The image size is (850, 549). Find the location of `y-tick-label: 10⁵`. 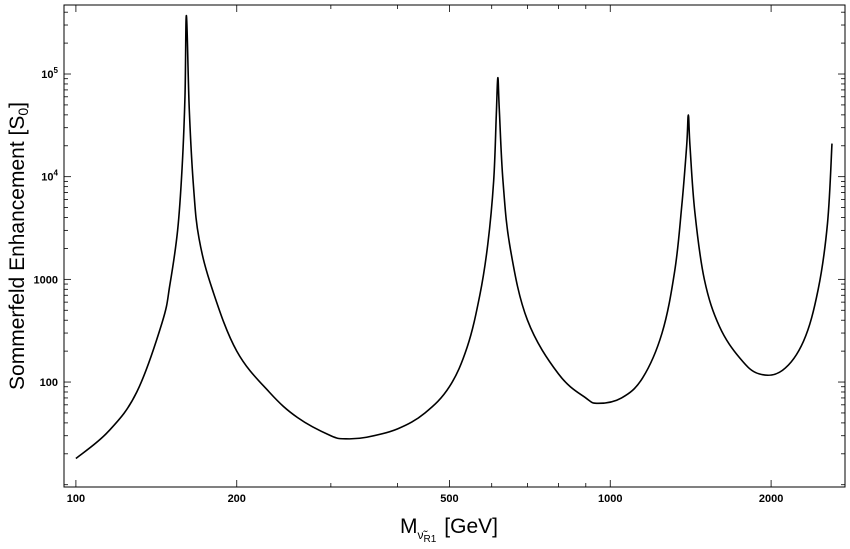

y-tick-label: 10⁵ is located at coordinates (49, 73).